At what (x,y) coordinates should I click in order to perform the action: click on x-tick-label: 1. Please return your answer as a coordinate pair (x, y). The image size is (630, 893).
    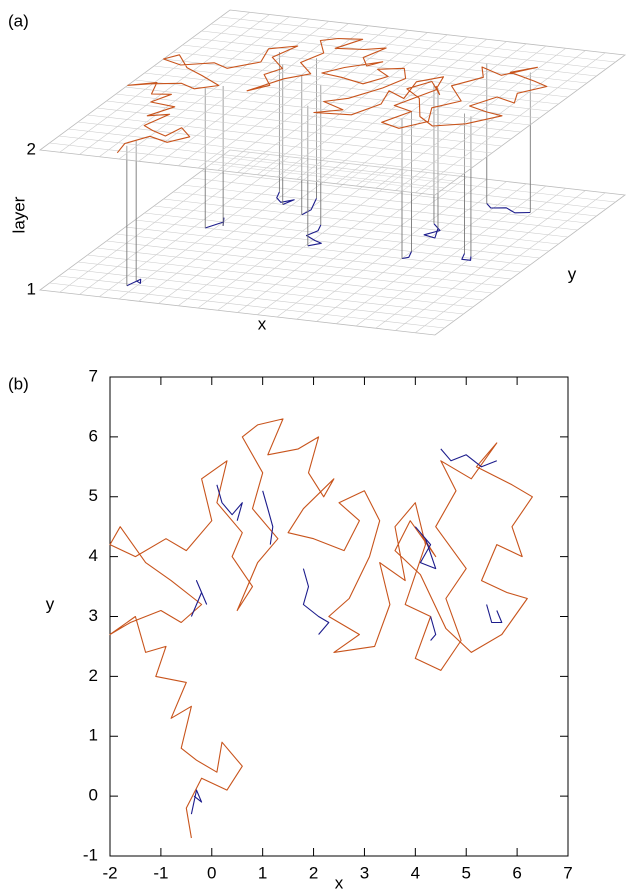
    Looking at the image, I should click on (262, 872).